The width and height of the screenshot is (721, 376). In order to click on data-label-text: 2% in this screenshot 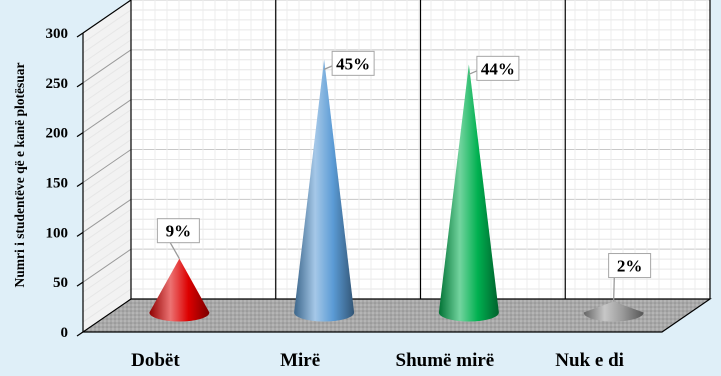, I will do `click(630, 266)`.